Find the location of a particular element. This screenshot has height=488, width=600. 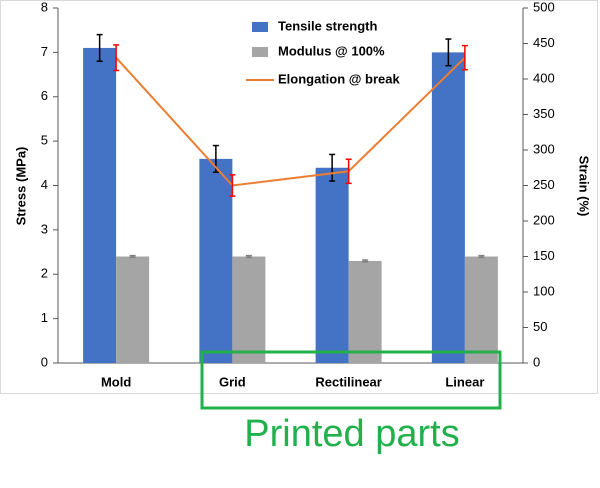

y2-tick-label: 350 is located at coordinates (544, 113).